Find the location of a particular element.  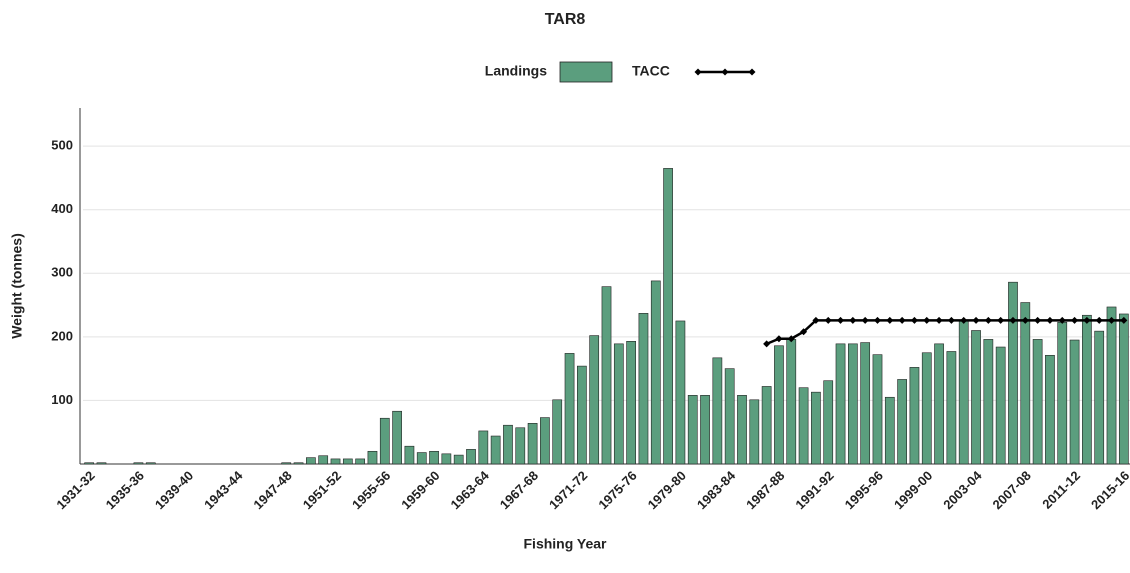

x-tick-label: 1967-68 is located at coordinates (519, 490).